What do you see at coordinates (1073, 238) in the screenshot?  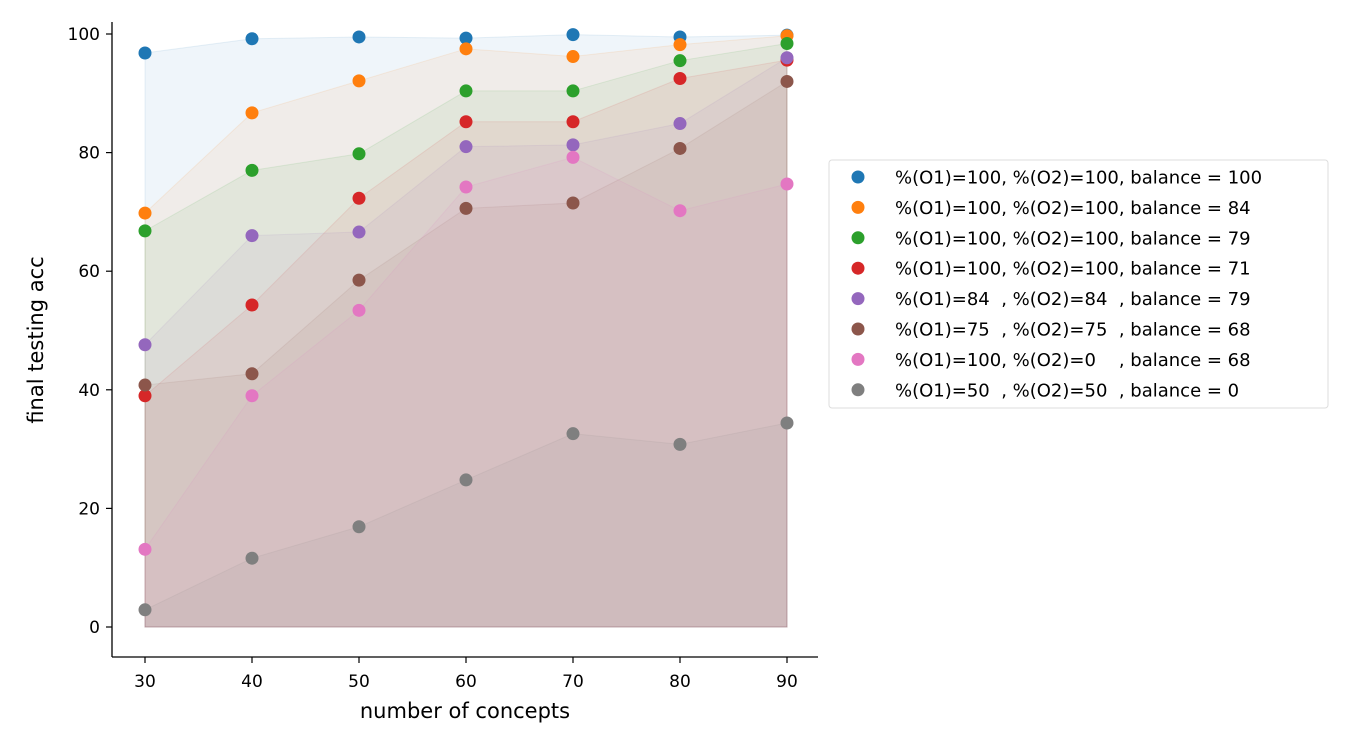 I see `legend-label: %(O1)=100, %(O2)=100, balance = 79` at bounding box center [1073, 238].